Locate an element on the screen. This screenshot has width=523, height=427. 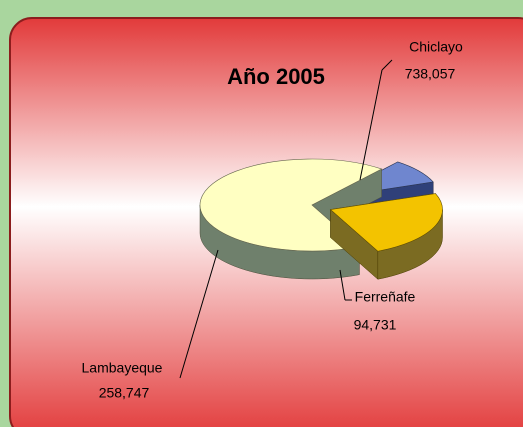
slice-label: Lambayeque is located at coordinates (122, 368).